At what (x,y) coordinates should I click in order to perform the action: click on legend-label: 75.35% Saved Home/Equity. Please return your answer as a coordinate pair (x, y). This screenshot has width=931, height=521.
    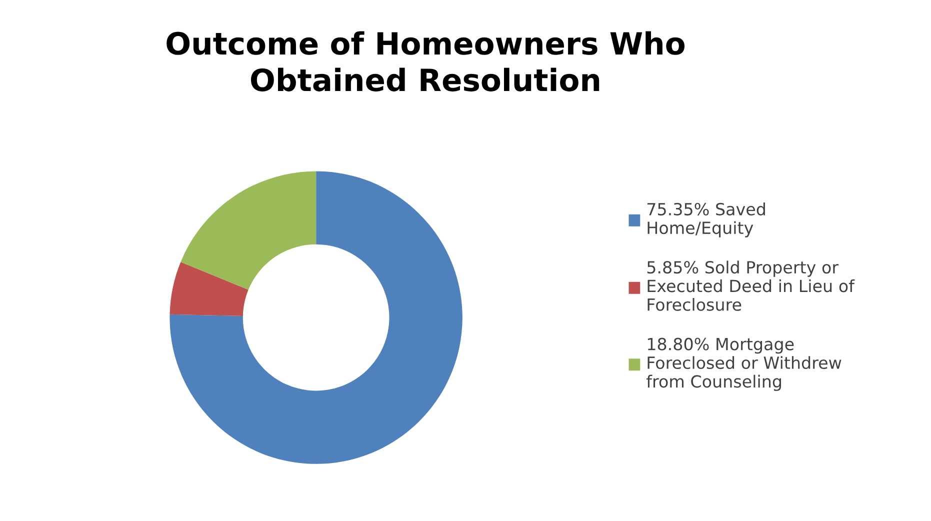
    Looking at the image, I should click on (706, 220).